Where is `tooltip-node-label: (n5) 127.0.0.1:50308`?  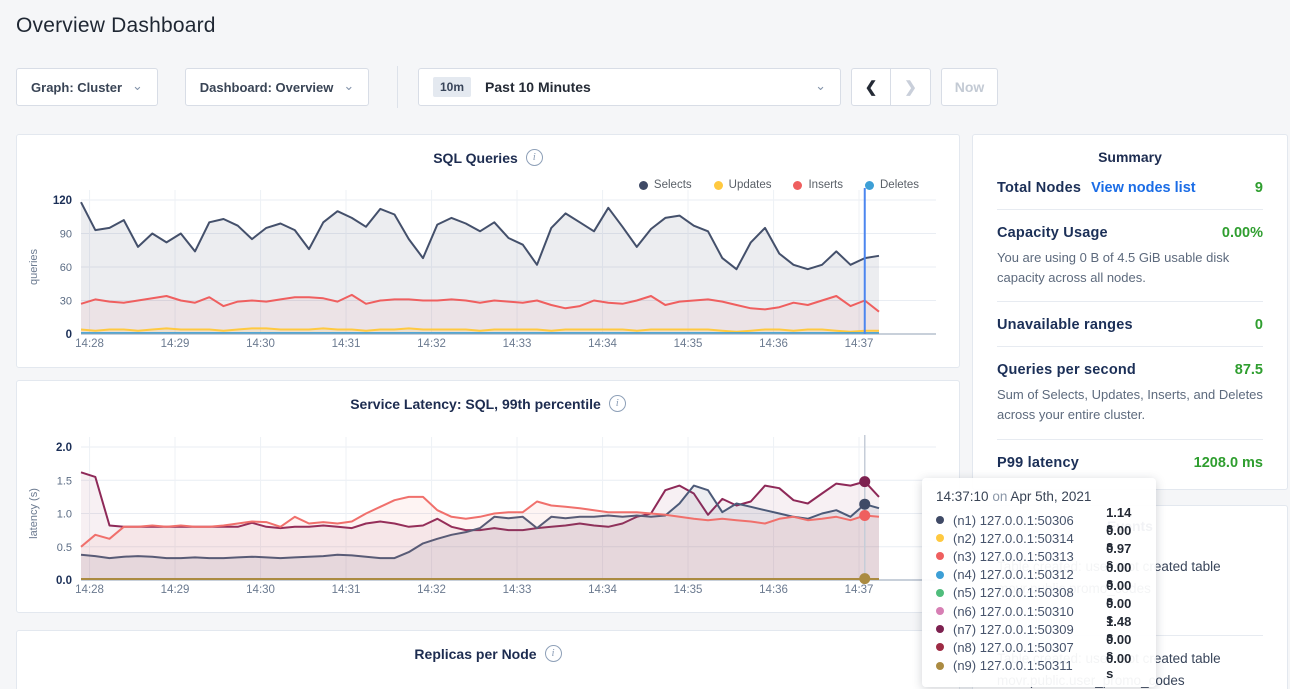 tooltip-node-label: (n5) 127.0.0.1:50308 is located at coordinates (1013, 593).